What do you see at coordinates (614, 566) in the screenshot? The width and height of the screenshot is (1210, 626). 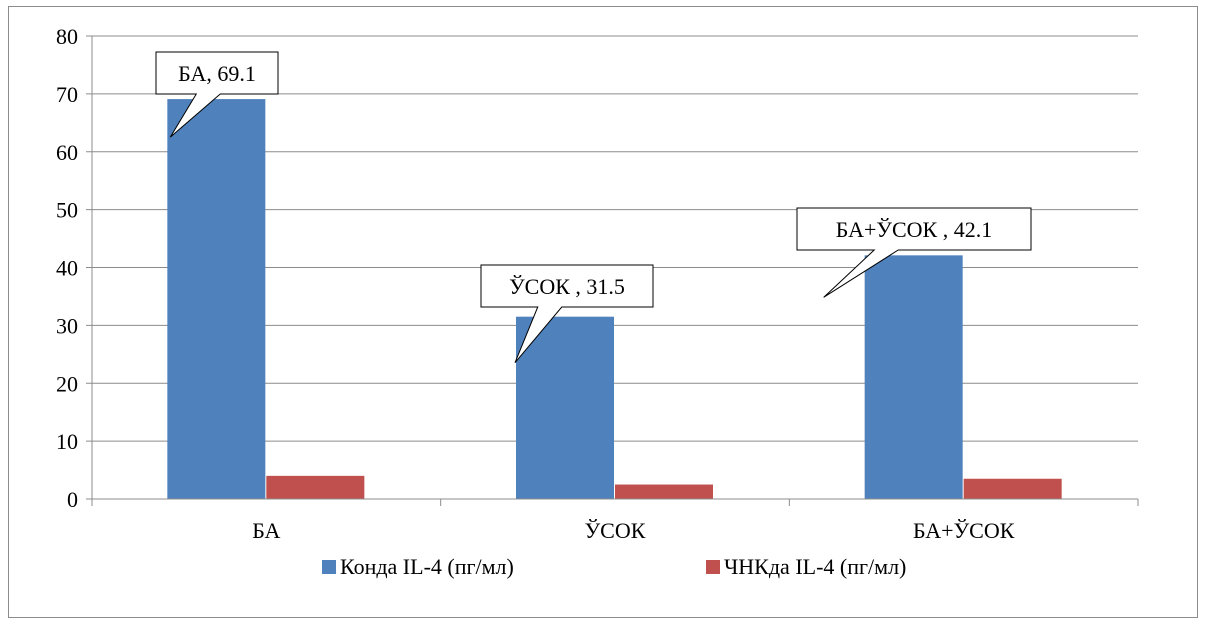 I see `legend: Конда IL-4 (пг/мл) ЧНКда IL-4 (пг/мл)` at bounding box center [614, 566].